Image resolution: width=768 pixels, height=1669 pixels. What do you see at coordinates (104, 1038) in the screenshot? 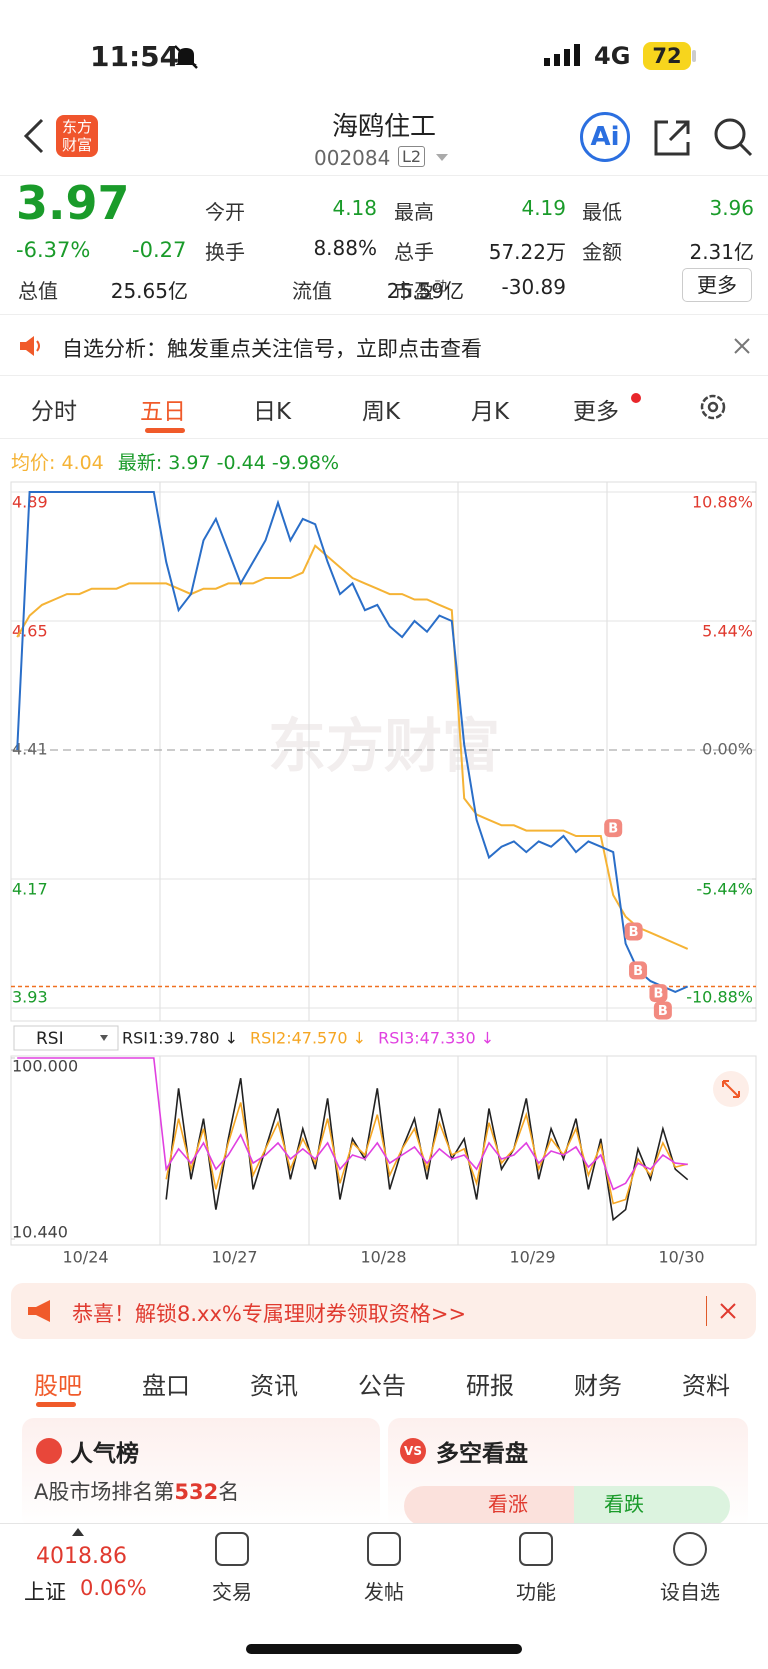
I see `rsi-selector-arrow` at bounding box center [104, 1038].